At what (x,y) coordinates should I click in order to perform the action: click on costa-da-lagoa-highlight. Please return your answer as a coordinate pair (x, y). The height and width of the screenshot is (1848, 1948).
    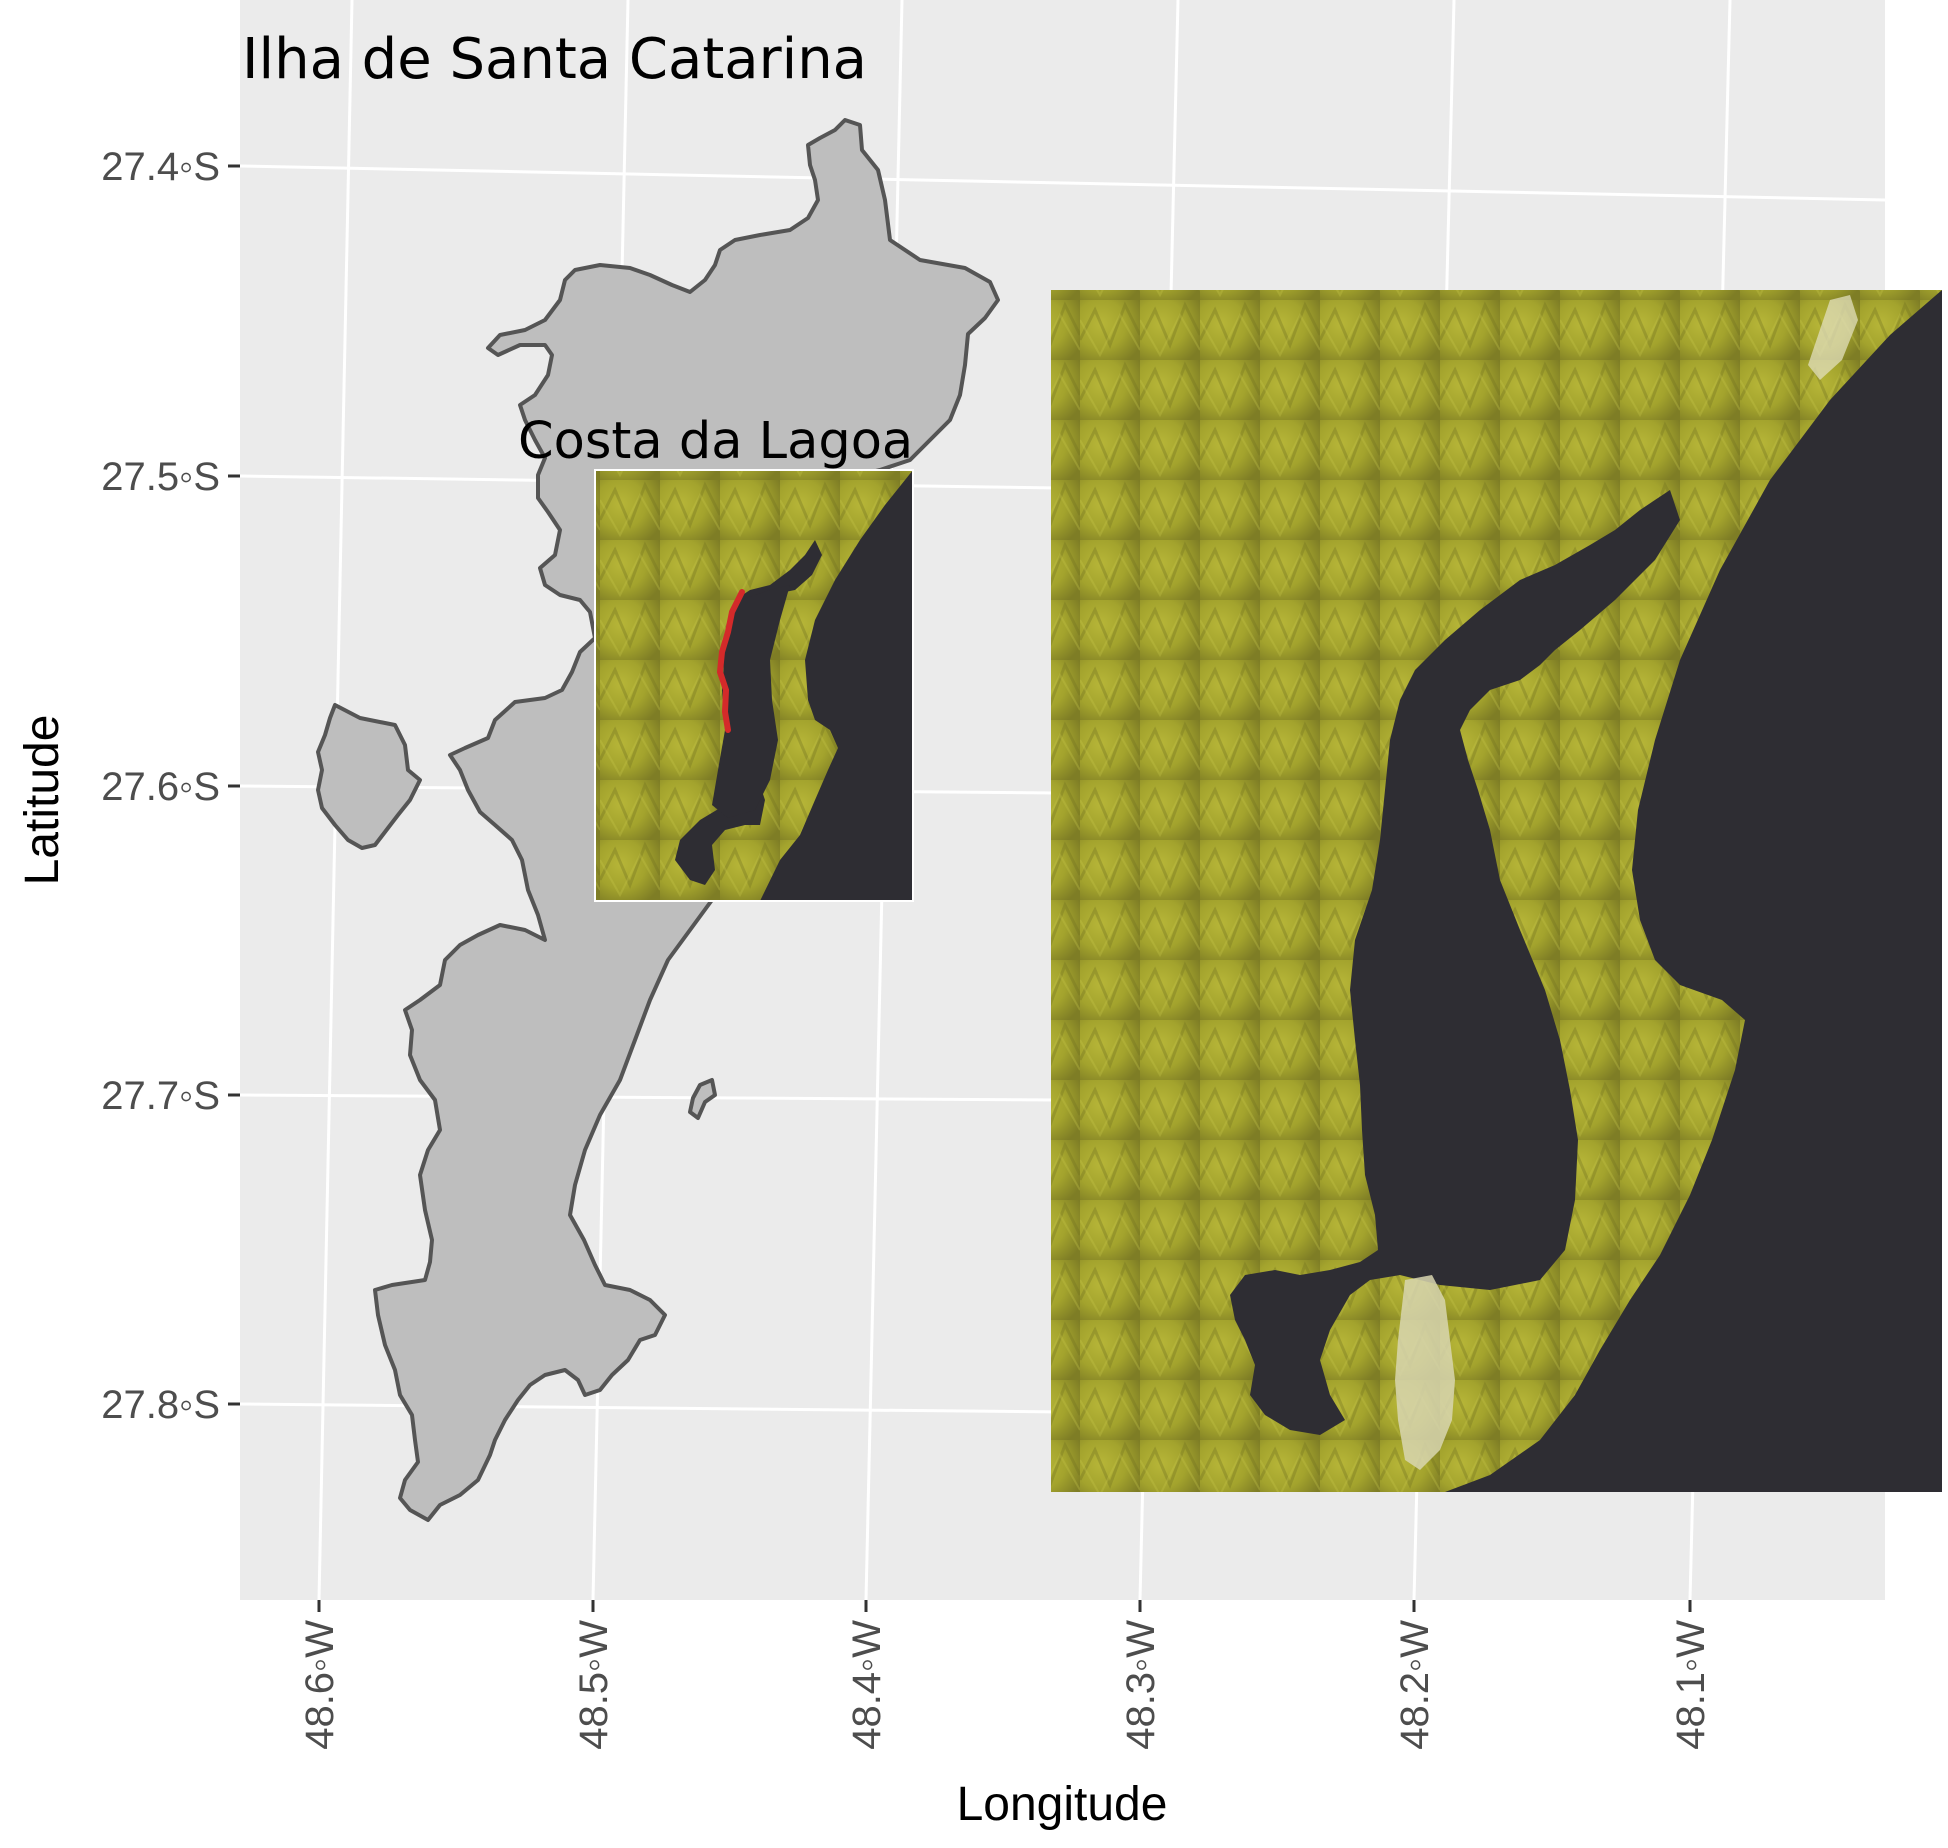
    Looking at the image, I should click on (730, 661).